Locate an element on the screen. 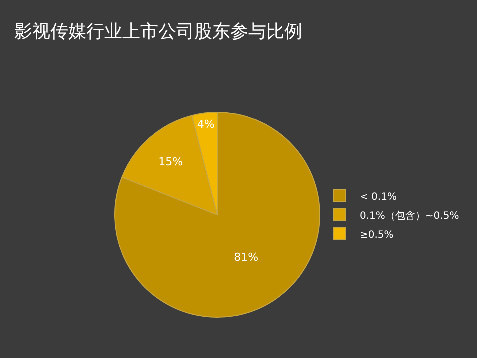 This screenshot has width=477, height=358. legend-label: 0.1%（包含）~0.5% is located at coordinates (410, 216).